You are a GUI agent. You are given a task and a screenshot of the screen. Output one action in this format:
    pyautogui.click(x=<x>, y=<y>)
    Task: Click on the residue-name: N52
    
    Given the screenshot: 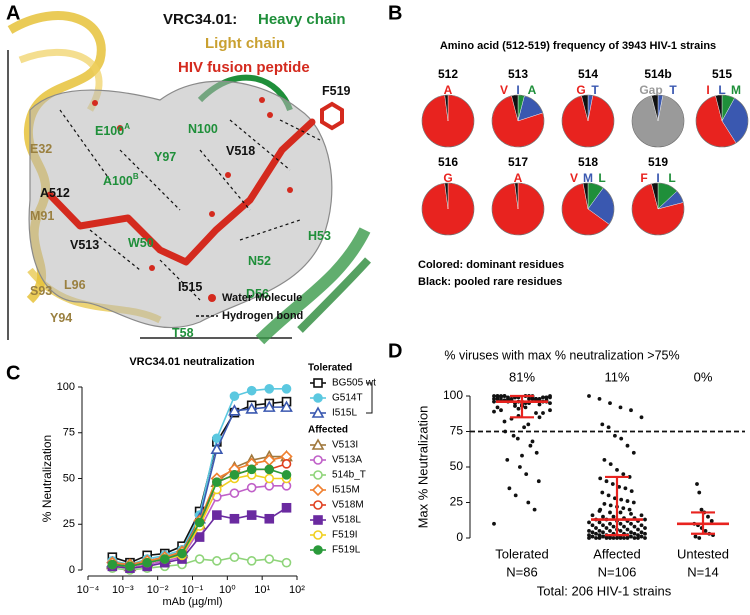 What is the action you would take?
    pyautogui.click(x=259, y=261)
    